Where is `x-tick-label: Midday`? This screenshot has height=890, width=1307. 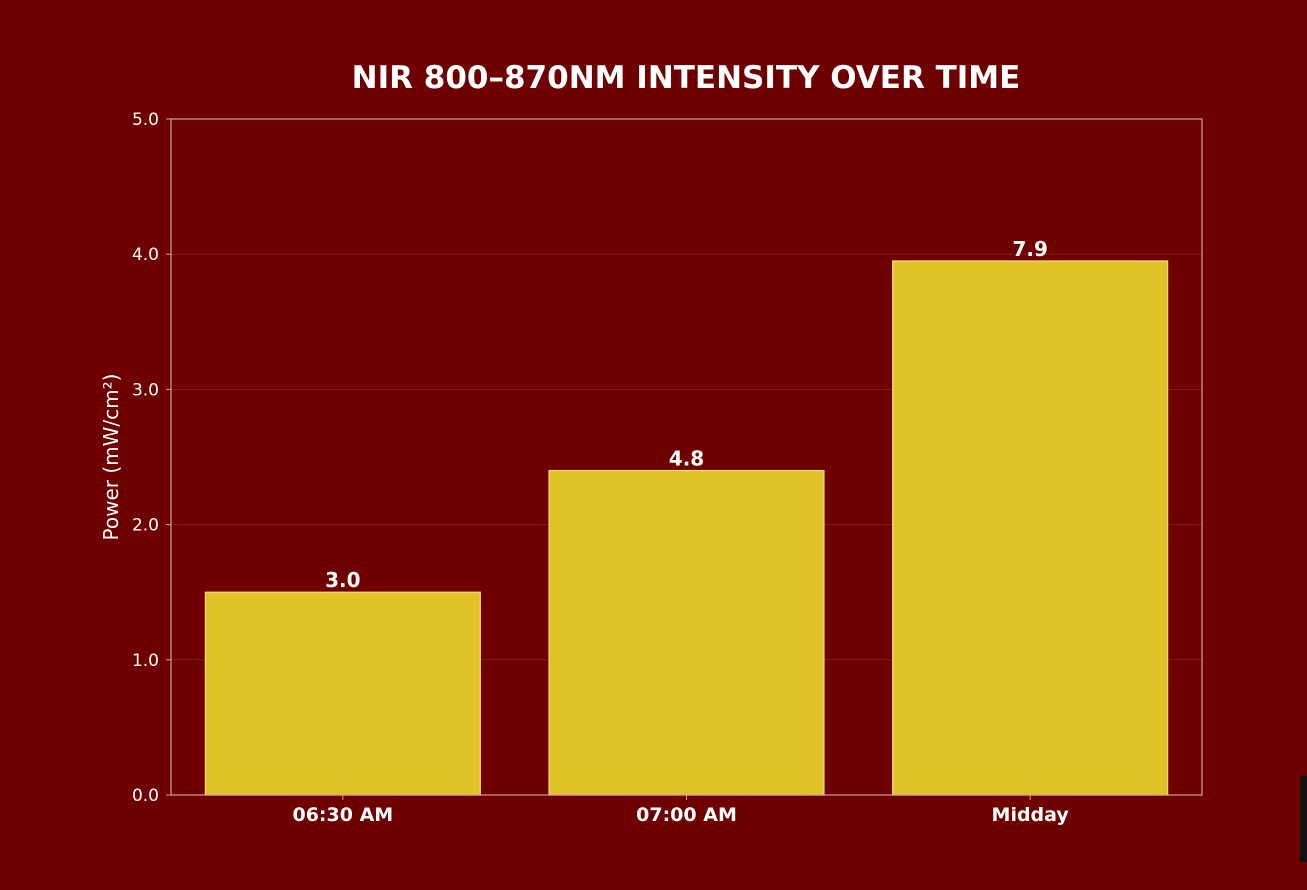
x-tick-label: Midday is located at coordinates (1031, 815).